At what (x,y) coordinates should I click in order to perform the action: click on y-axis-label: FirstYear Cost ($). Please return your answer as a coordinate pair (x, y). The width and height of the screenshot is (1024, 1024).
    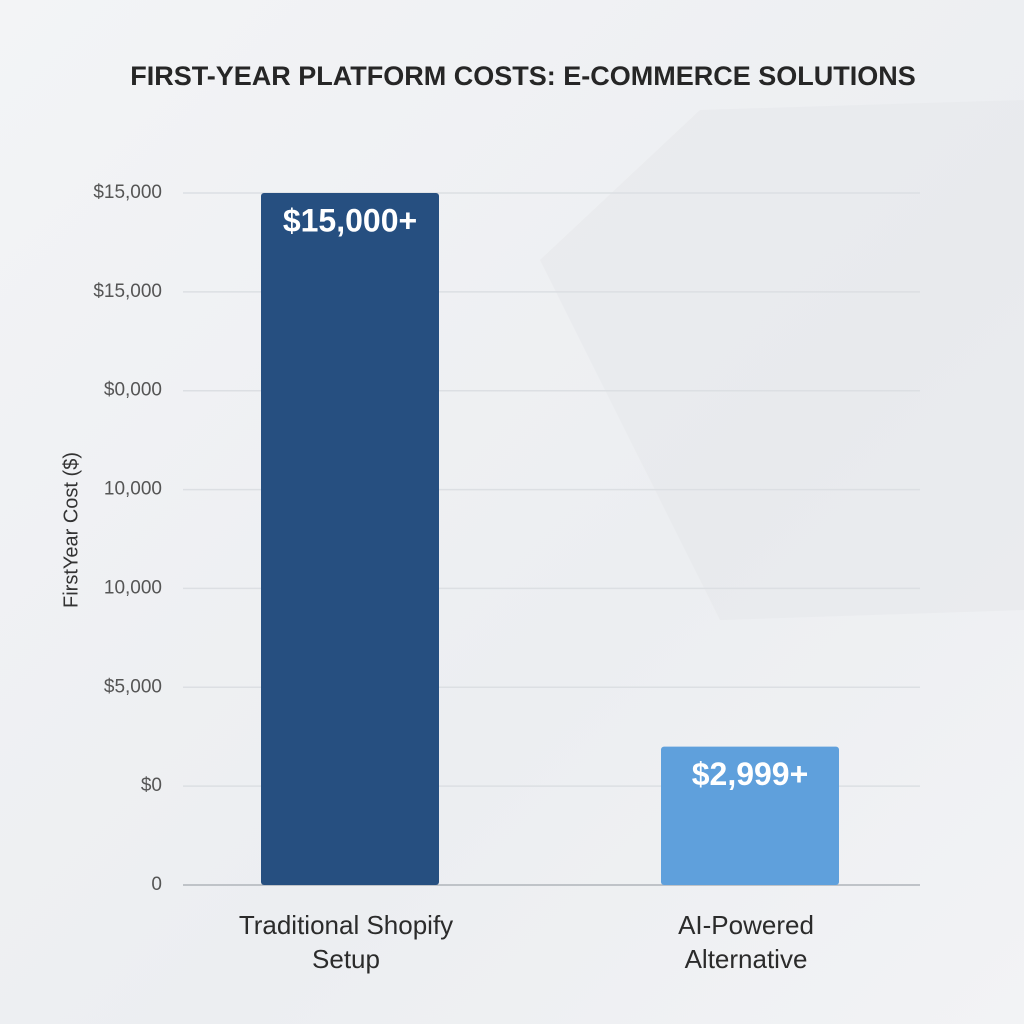
    Looking at the image, I should click on (71, 530).